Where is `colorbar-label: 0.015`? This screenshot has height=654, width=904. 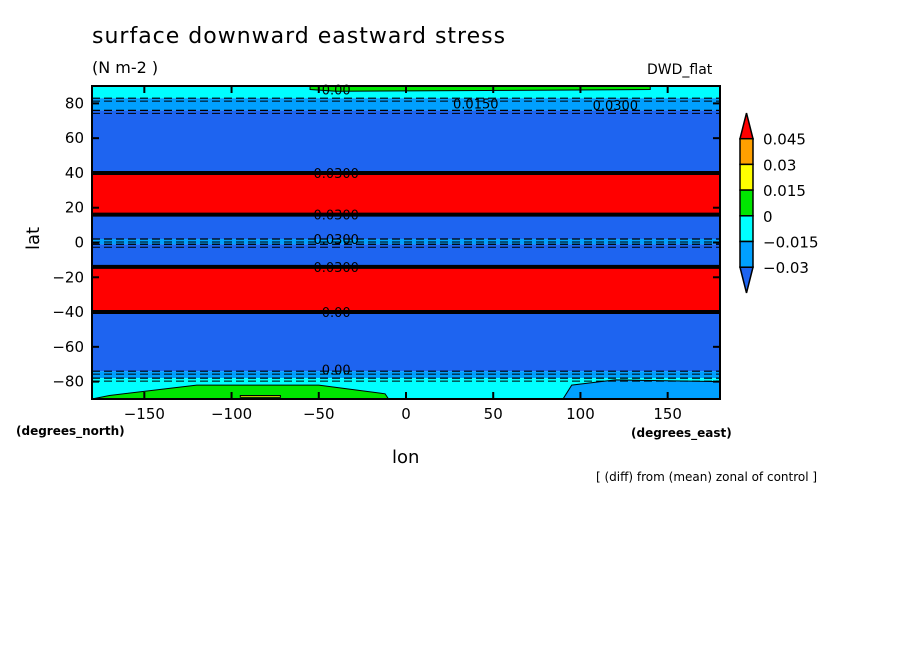 colorbar-label: 0.015 is located at coordinates (784, 191).